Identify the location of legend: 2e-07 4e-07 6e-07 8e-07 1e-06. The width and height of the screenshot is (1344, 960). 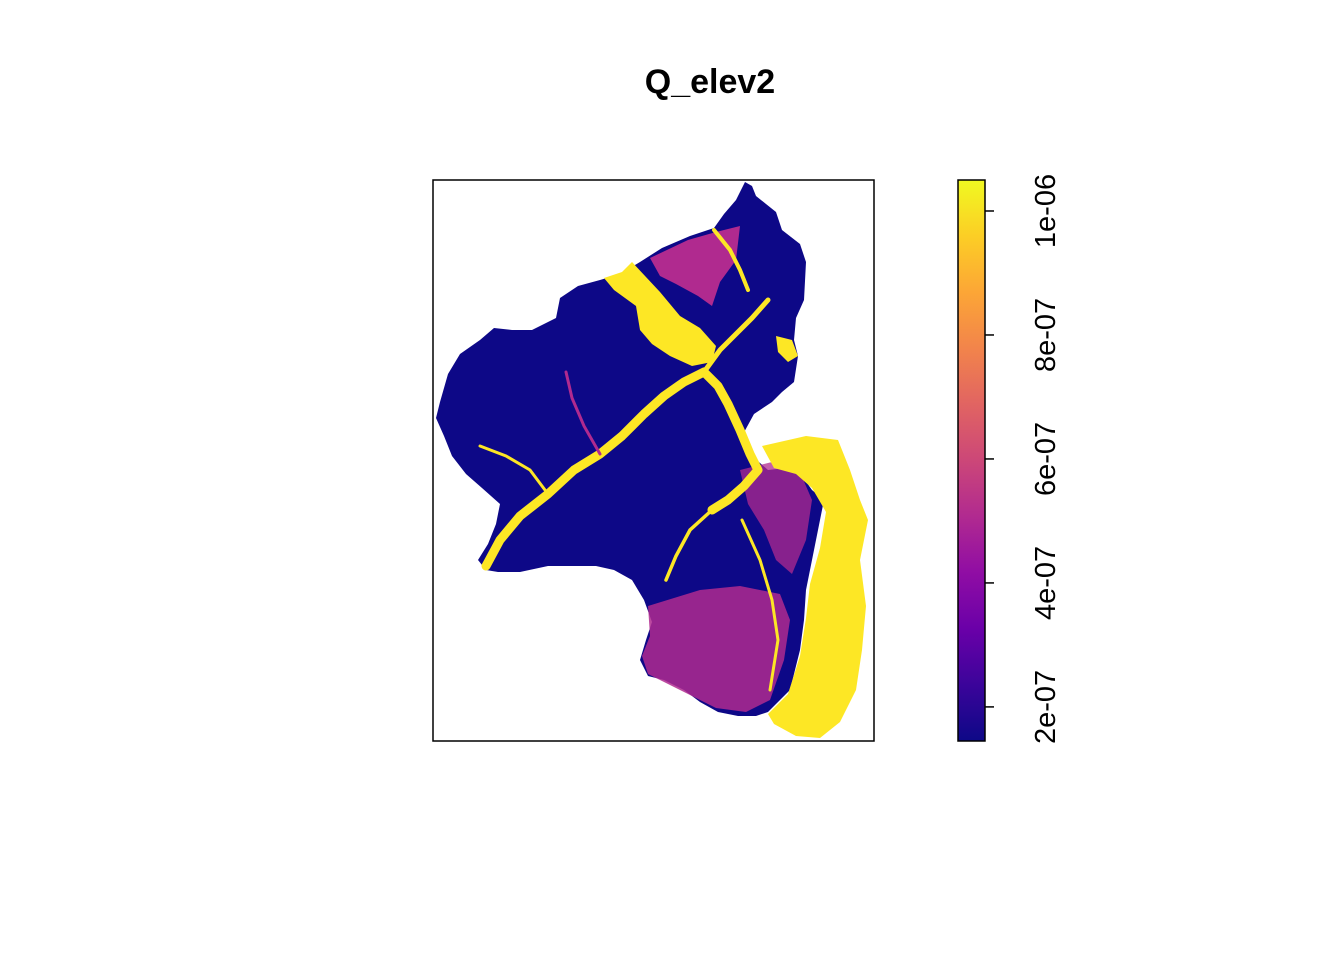
(1009, 459).